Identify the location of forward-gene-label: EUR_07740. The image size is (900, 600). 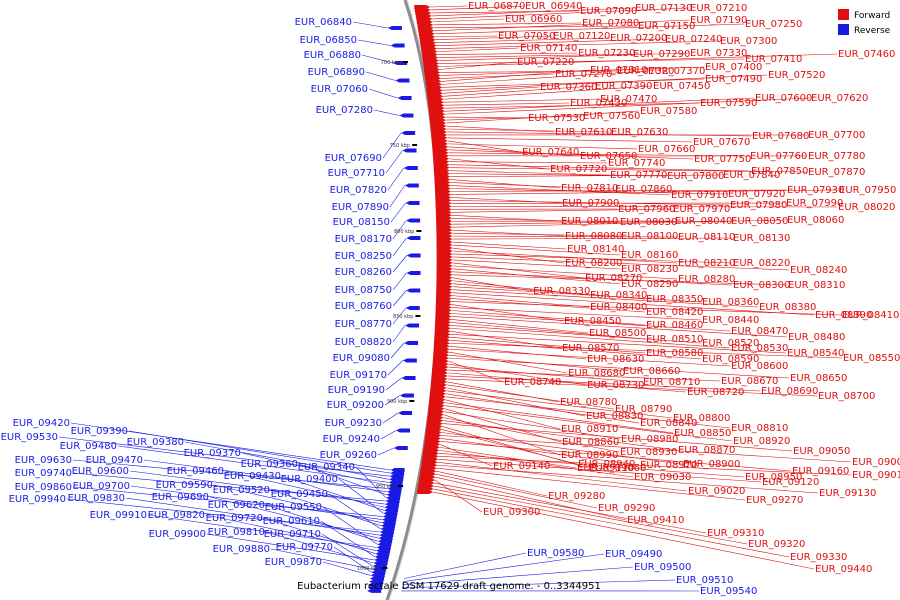
(636, 163).